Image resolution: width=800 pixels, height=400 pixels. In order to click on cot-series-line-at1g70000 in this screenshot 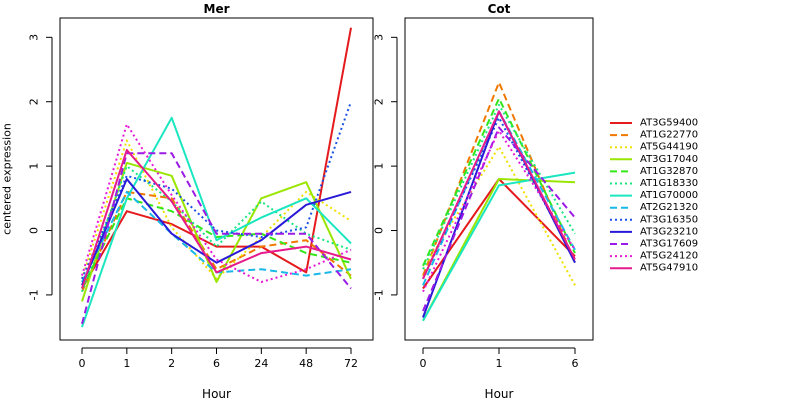, I will do `click(499, 246)`.